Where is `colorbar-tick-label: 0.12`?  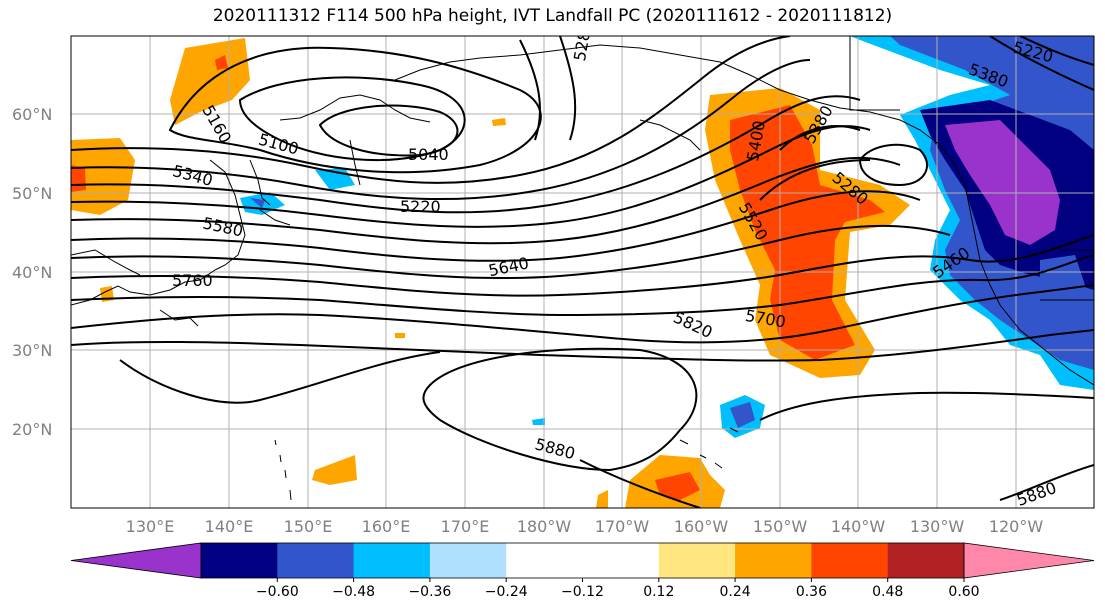 colorbar-tick-label: 0.12 is located at coordinates (658, 592).